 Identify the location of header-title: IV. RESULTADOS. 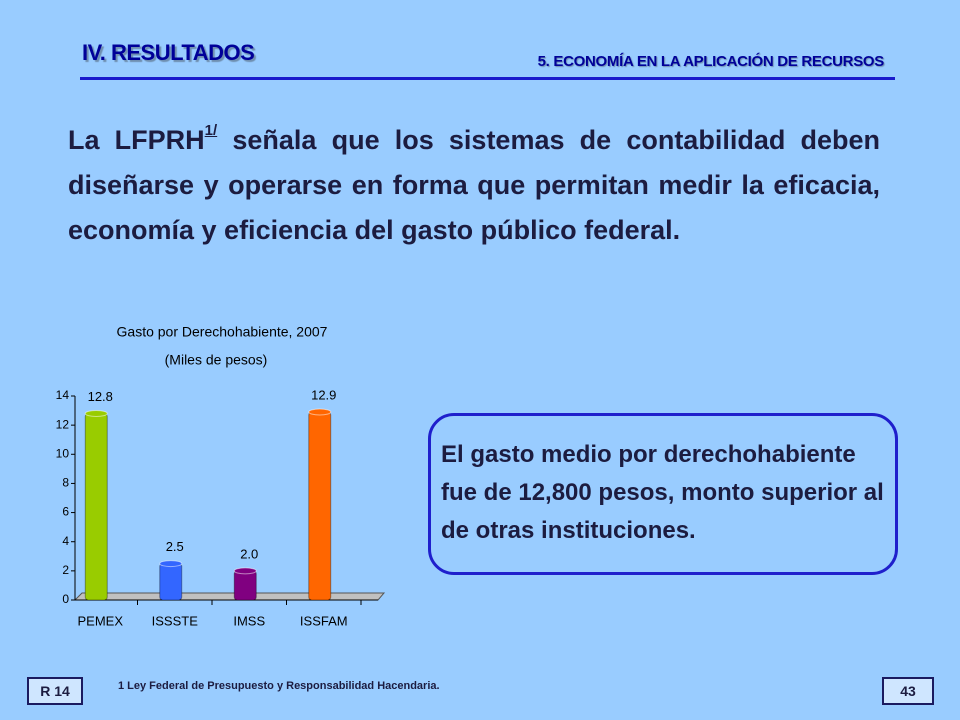
(168, 52).